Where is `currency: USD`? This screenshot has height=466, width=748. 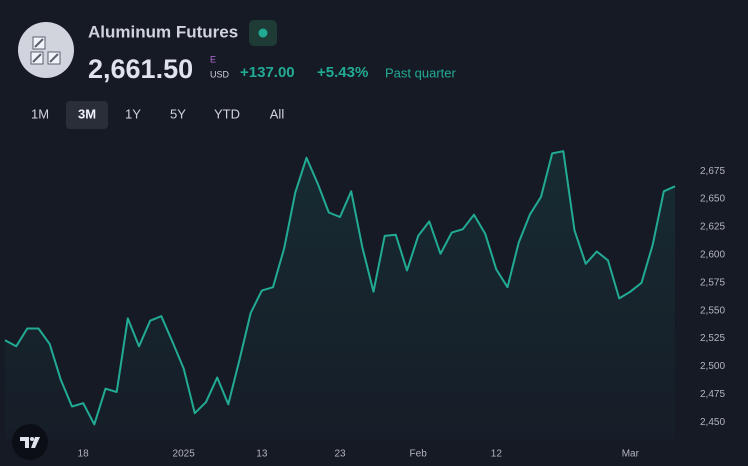 currency: USD is located at coordinates (220, 74).